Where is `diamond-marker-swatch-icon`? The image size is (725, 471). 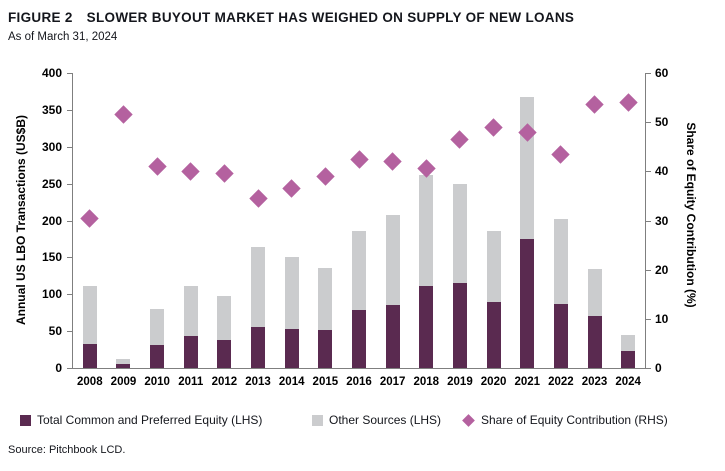
diamond-marker-swatch-icon is located at coordinates (468, 420).